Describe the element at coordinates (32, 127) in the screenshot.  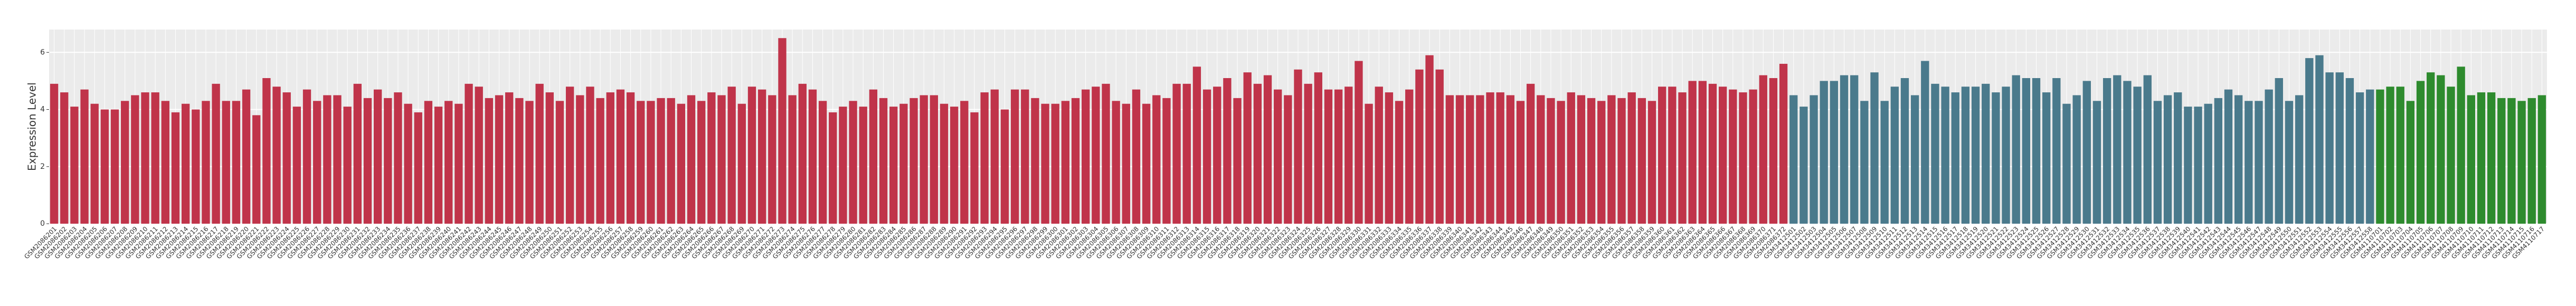
I see `y-axis-title: Expression Level` at that location.